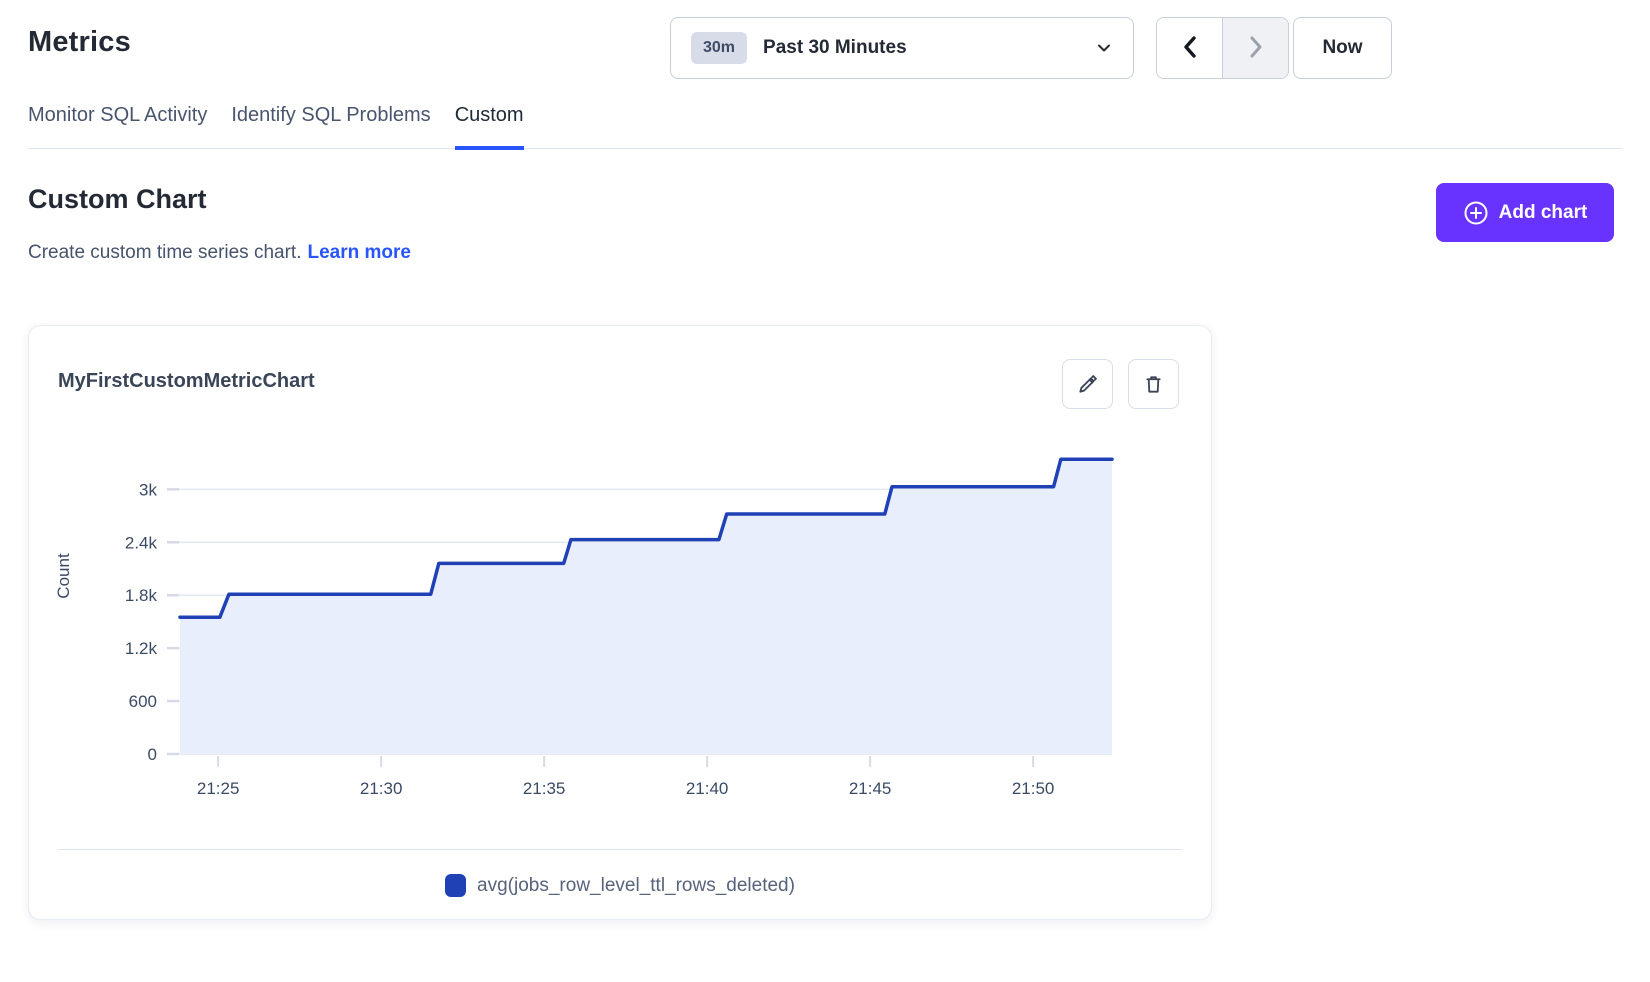 This screenshot has height=982, width=1650. I want to click on time-range-dropdown: 30m Past 30 Minutes, so click(902, 48).